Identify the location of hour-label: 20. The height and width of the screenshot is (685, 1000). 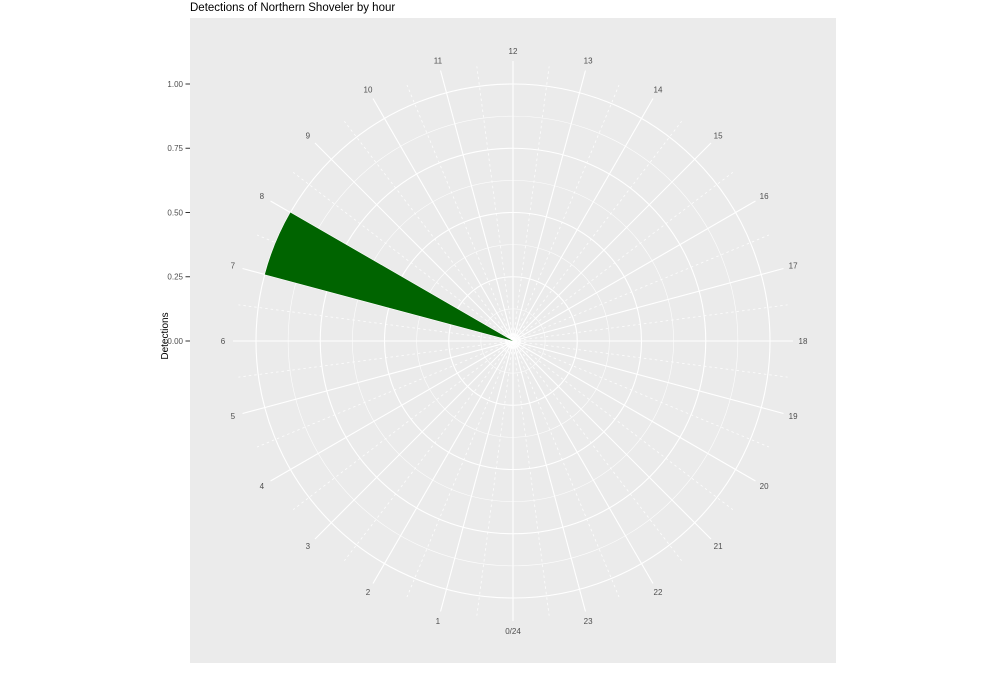
(764, 486).